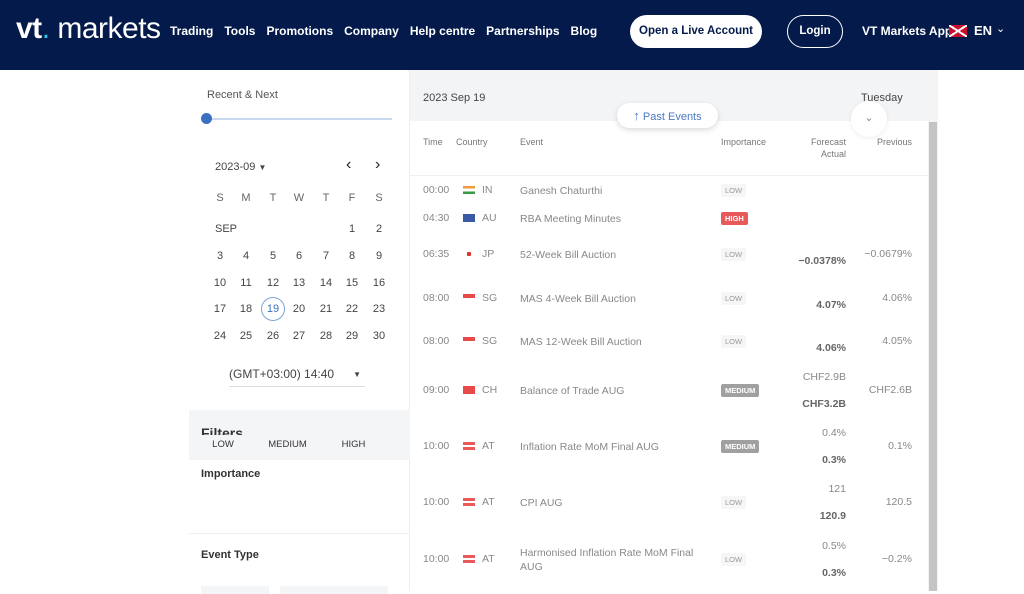 This screenshot has width=1024, height=594. Describe the element at coordinates (696, 31) in the screenshot. I see `open-live-account-button: Open a Live Account` at that location.